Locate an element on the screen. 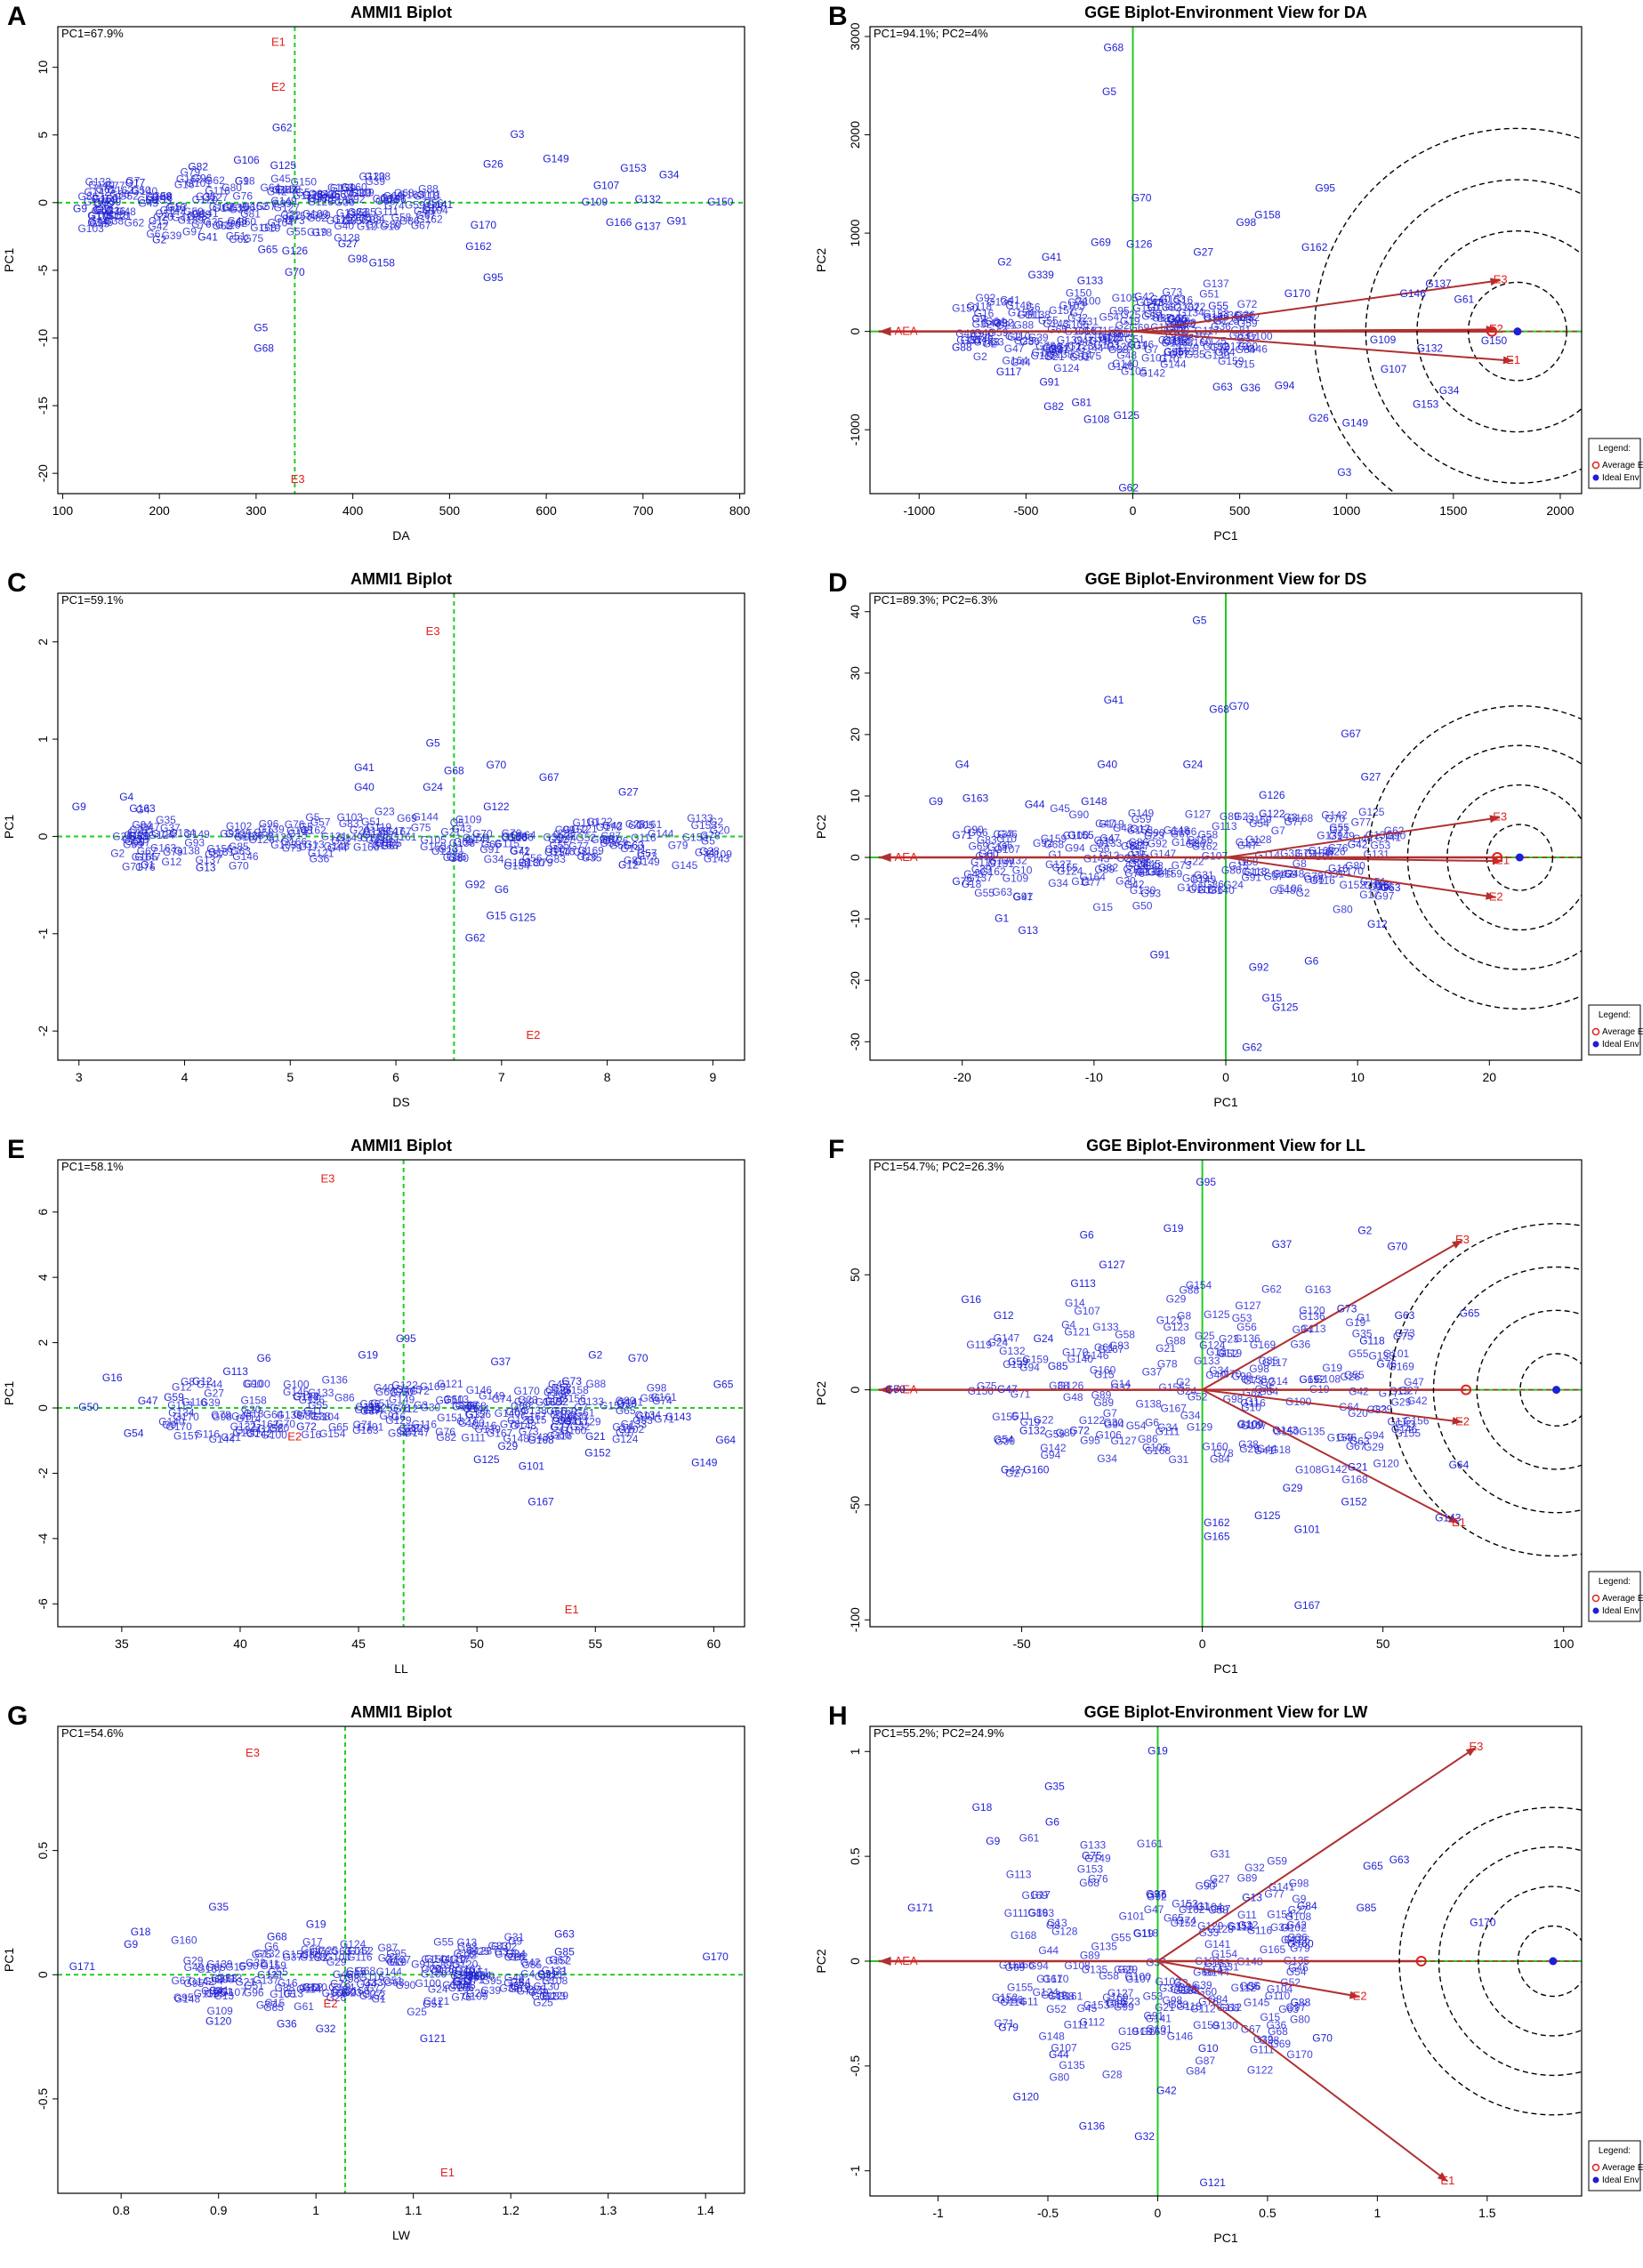  genotype-label-bg: G120 is located at coordinates (1312, 1311).